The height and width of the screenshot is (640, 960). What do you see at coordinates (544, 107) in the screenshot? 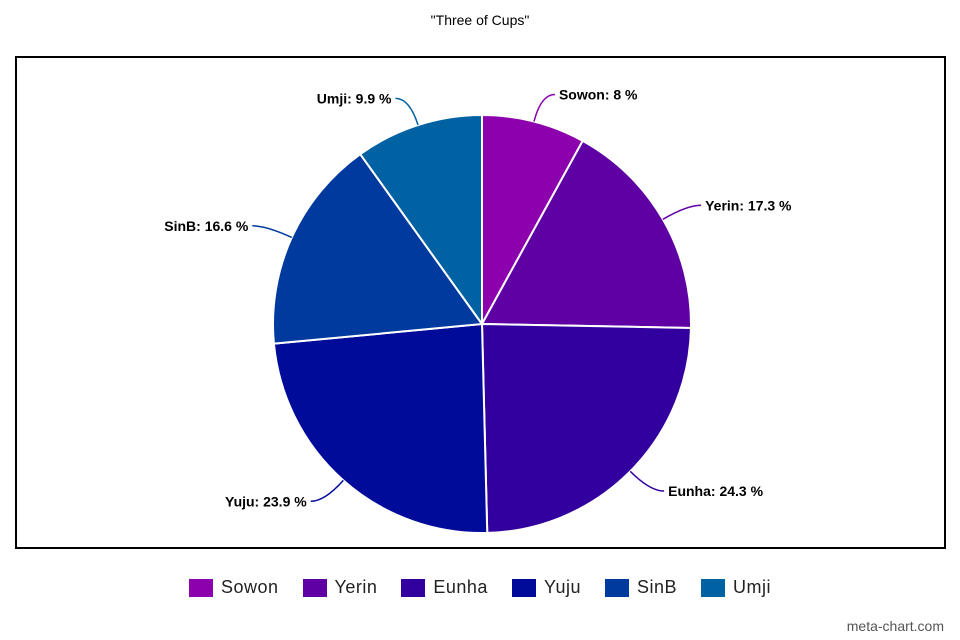
I see `leader-line-sowon` at bounding box center [544, 107].